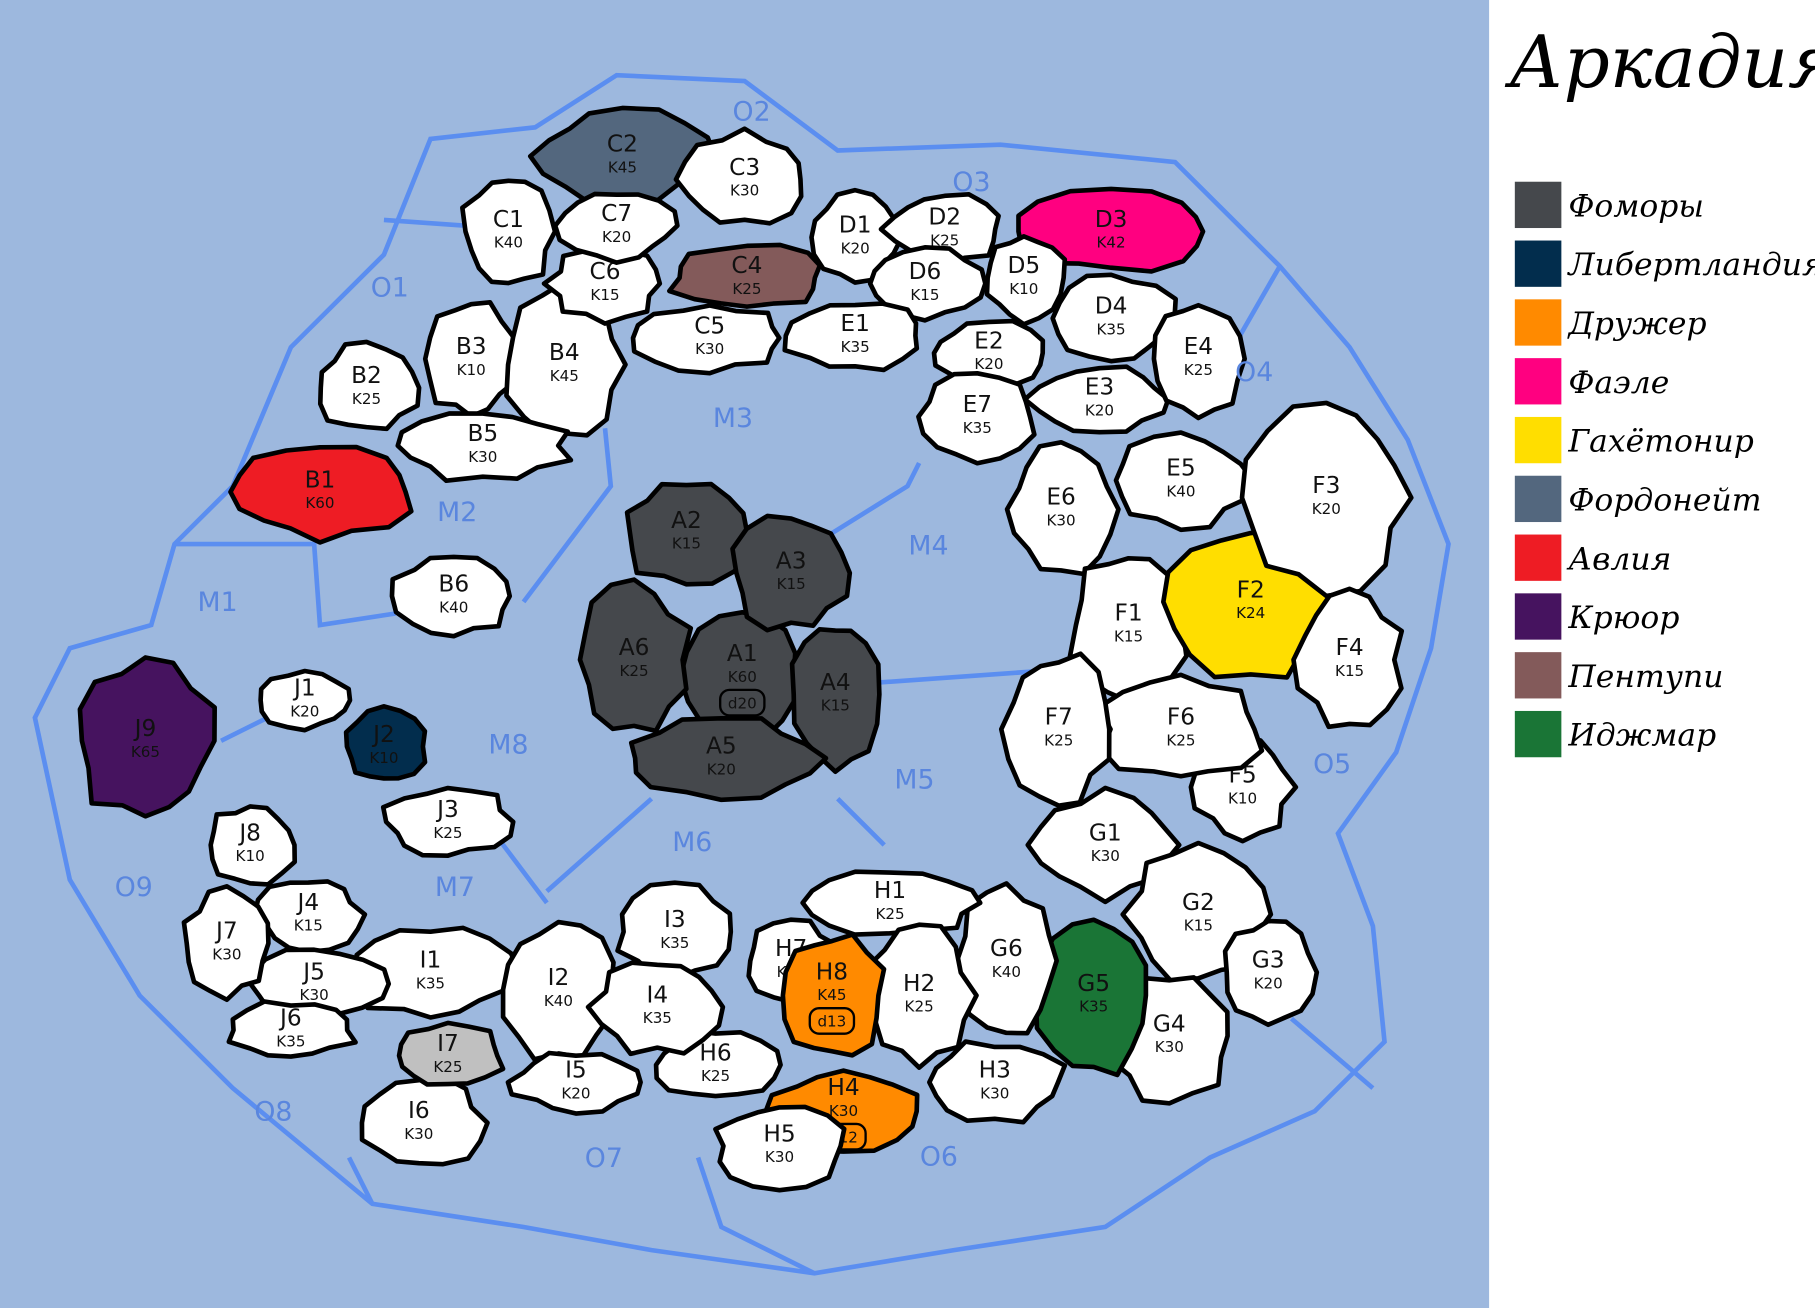  I want to click on sea-zone-m7: M7, so click(455, 887).